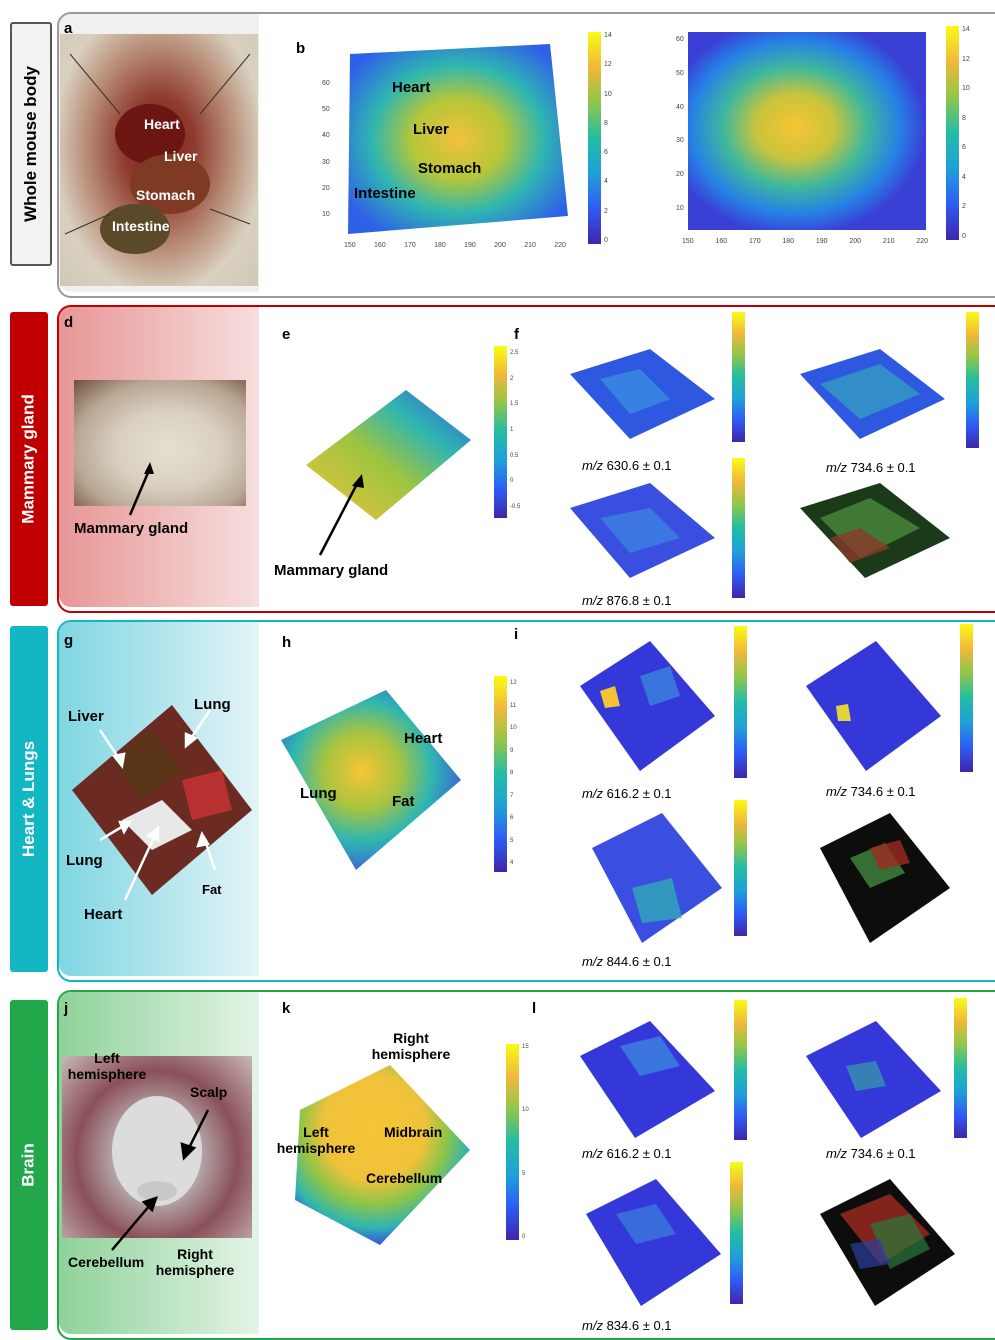  Describe the element at coordinates (411, 87) in the screenshot. I see `plot-label-heart: Heart` at that location.